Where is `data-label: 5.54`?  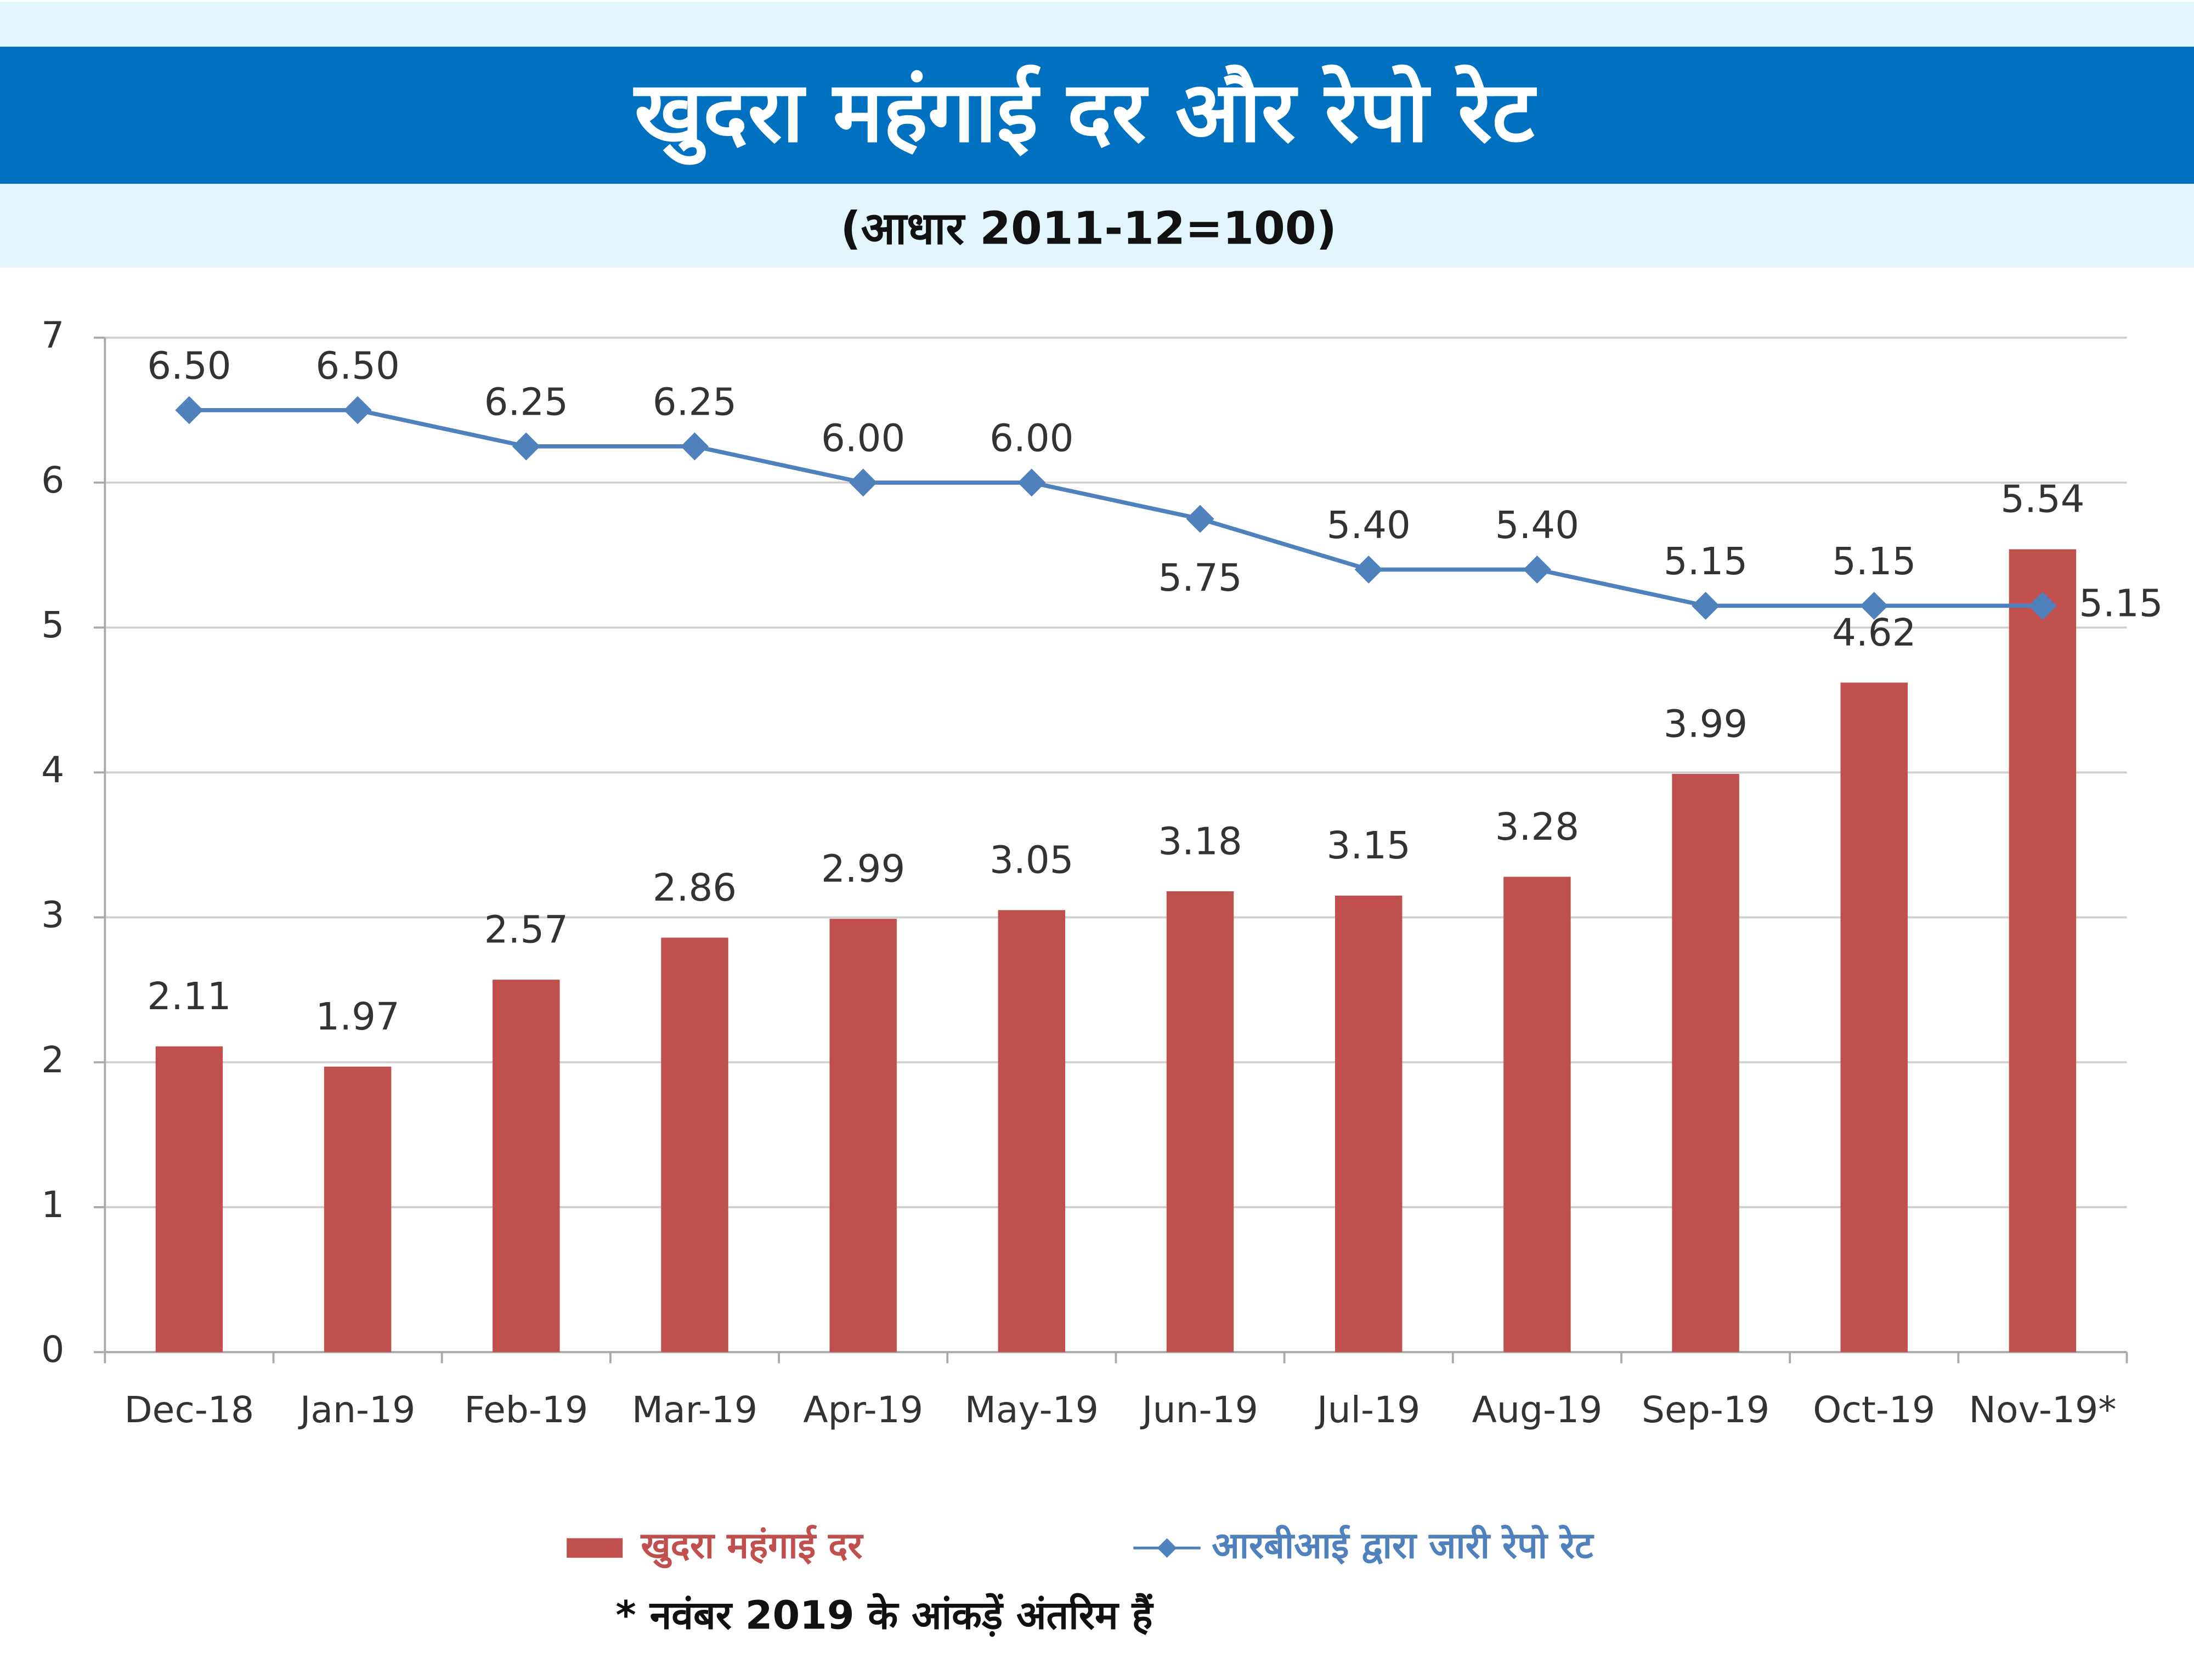
data-label: 5.54 is located at coordinates (2042, 500).